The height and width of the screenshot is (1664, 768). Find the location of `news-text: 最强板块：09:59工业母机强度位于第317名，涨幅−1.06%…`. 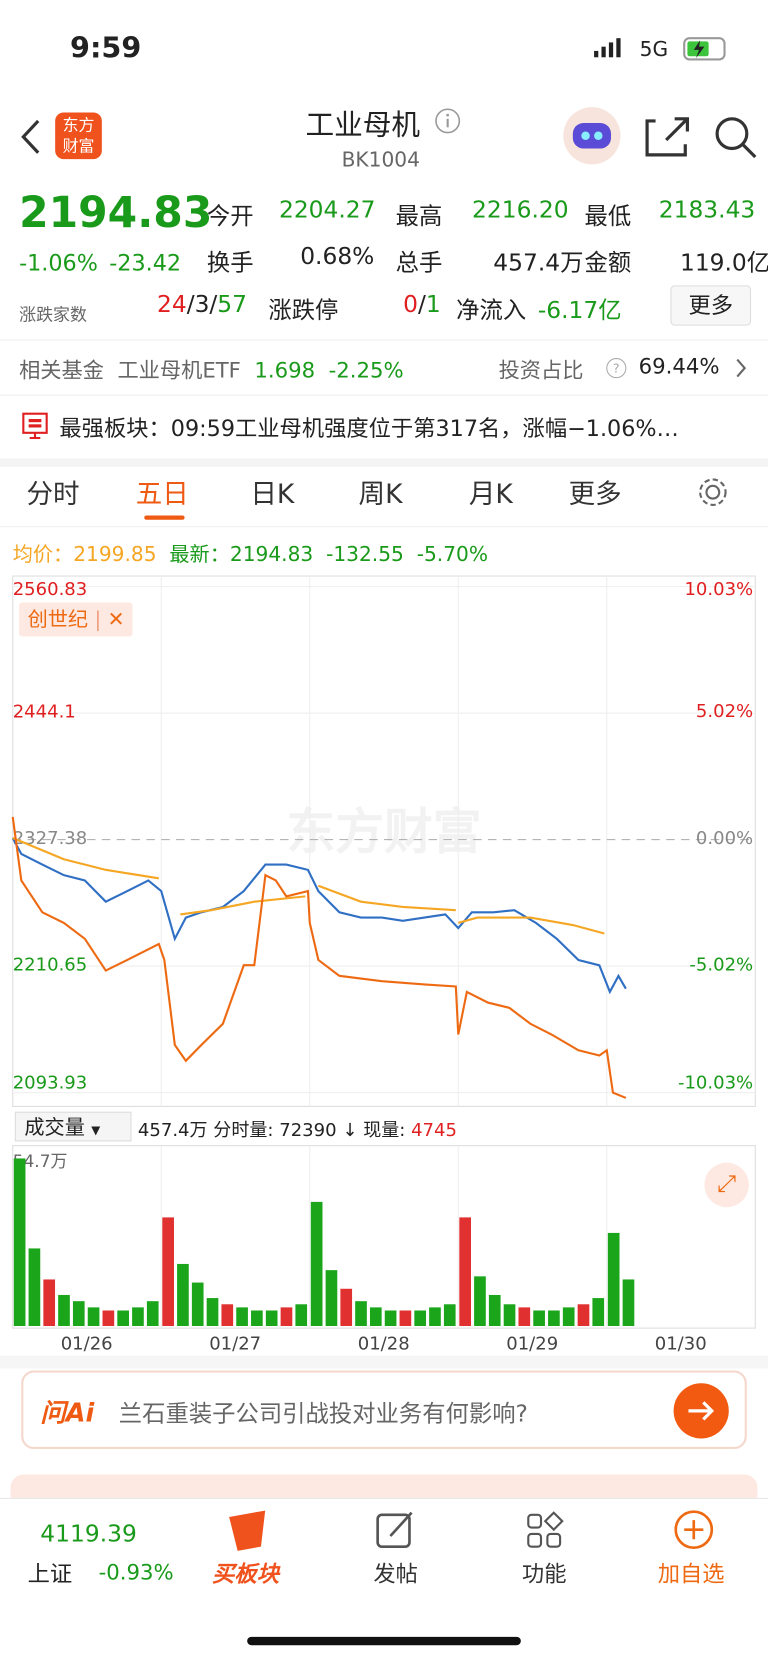

news-text: 最强板块：09:59工业母机强度位于第317名，涨幅−1.06%… is located at coordinates (369, 428).